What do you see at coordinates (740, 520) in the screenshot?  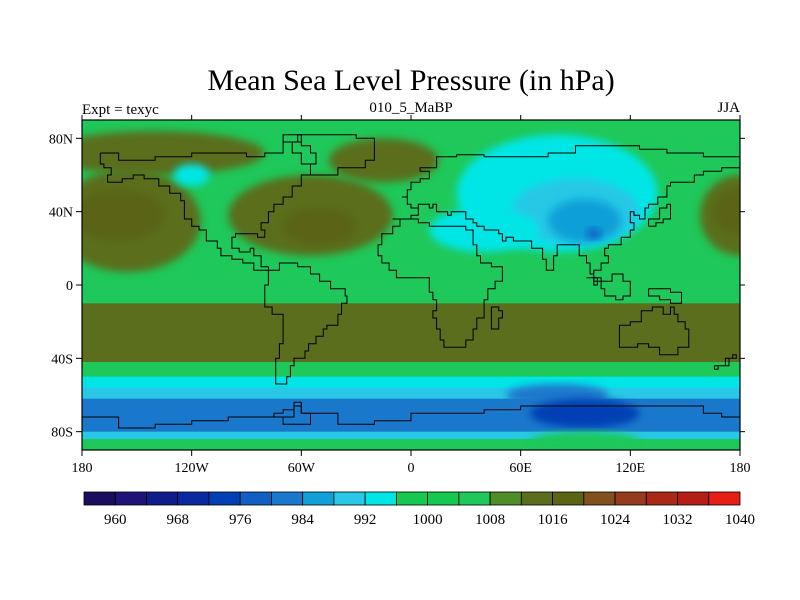 I see `colorbar-label-10: 1040` at bounding box center [740, 520].